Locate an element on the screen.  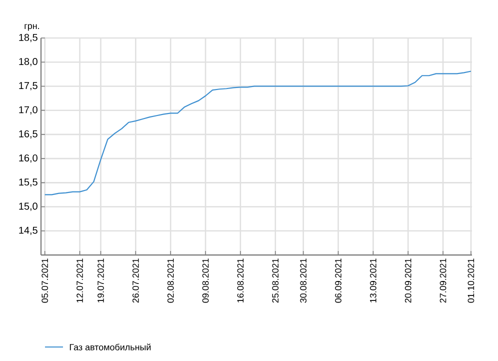
y-tick-label: 16,0 is located at coordinates (28, 158).